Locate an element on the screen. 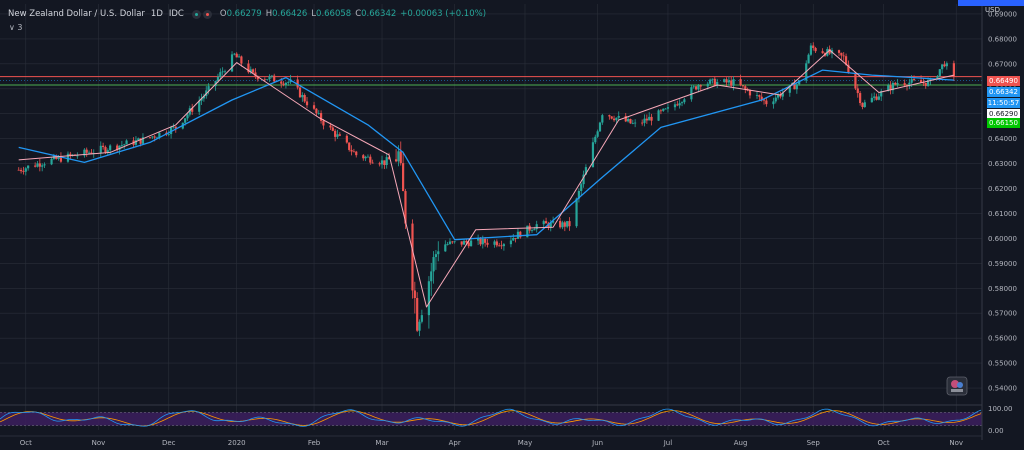 The image size is (1024, 450). sell-dot-icon is located at coordinates (207, 14).